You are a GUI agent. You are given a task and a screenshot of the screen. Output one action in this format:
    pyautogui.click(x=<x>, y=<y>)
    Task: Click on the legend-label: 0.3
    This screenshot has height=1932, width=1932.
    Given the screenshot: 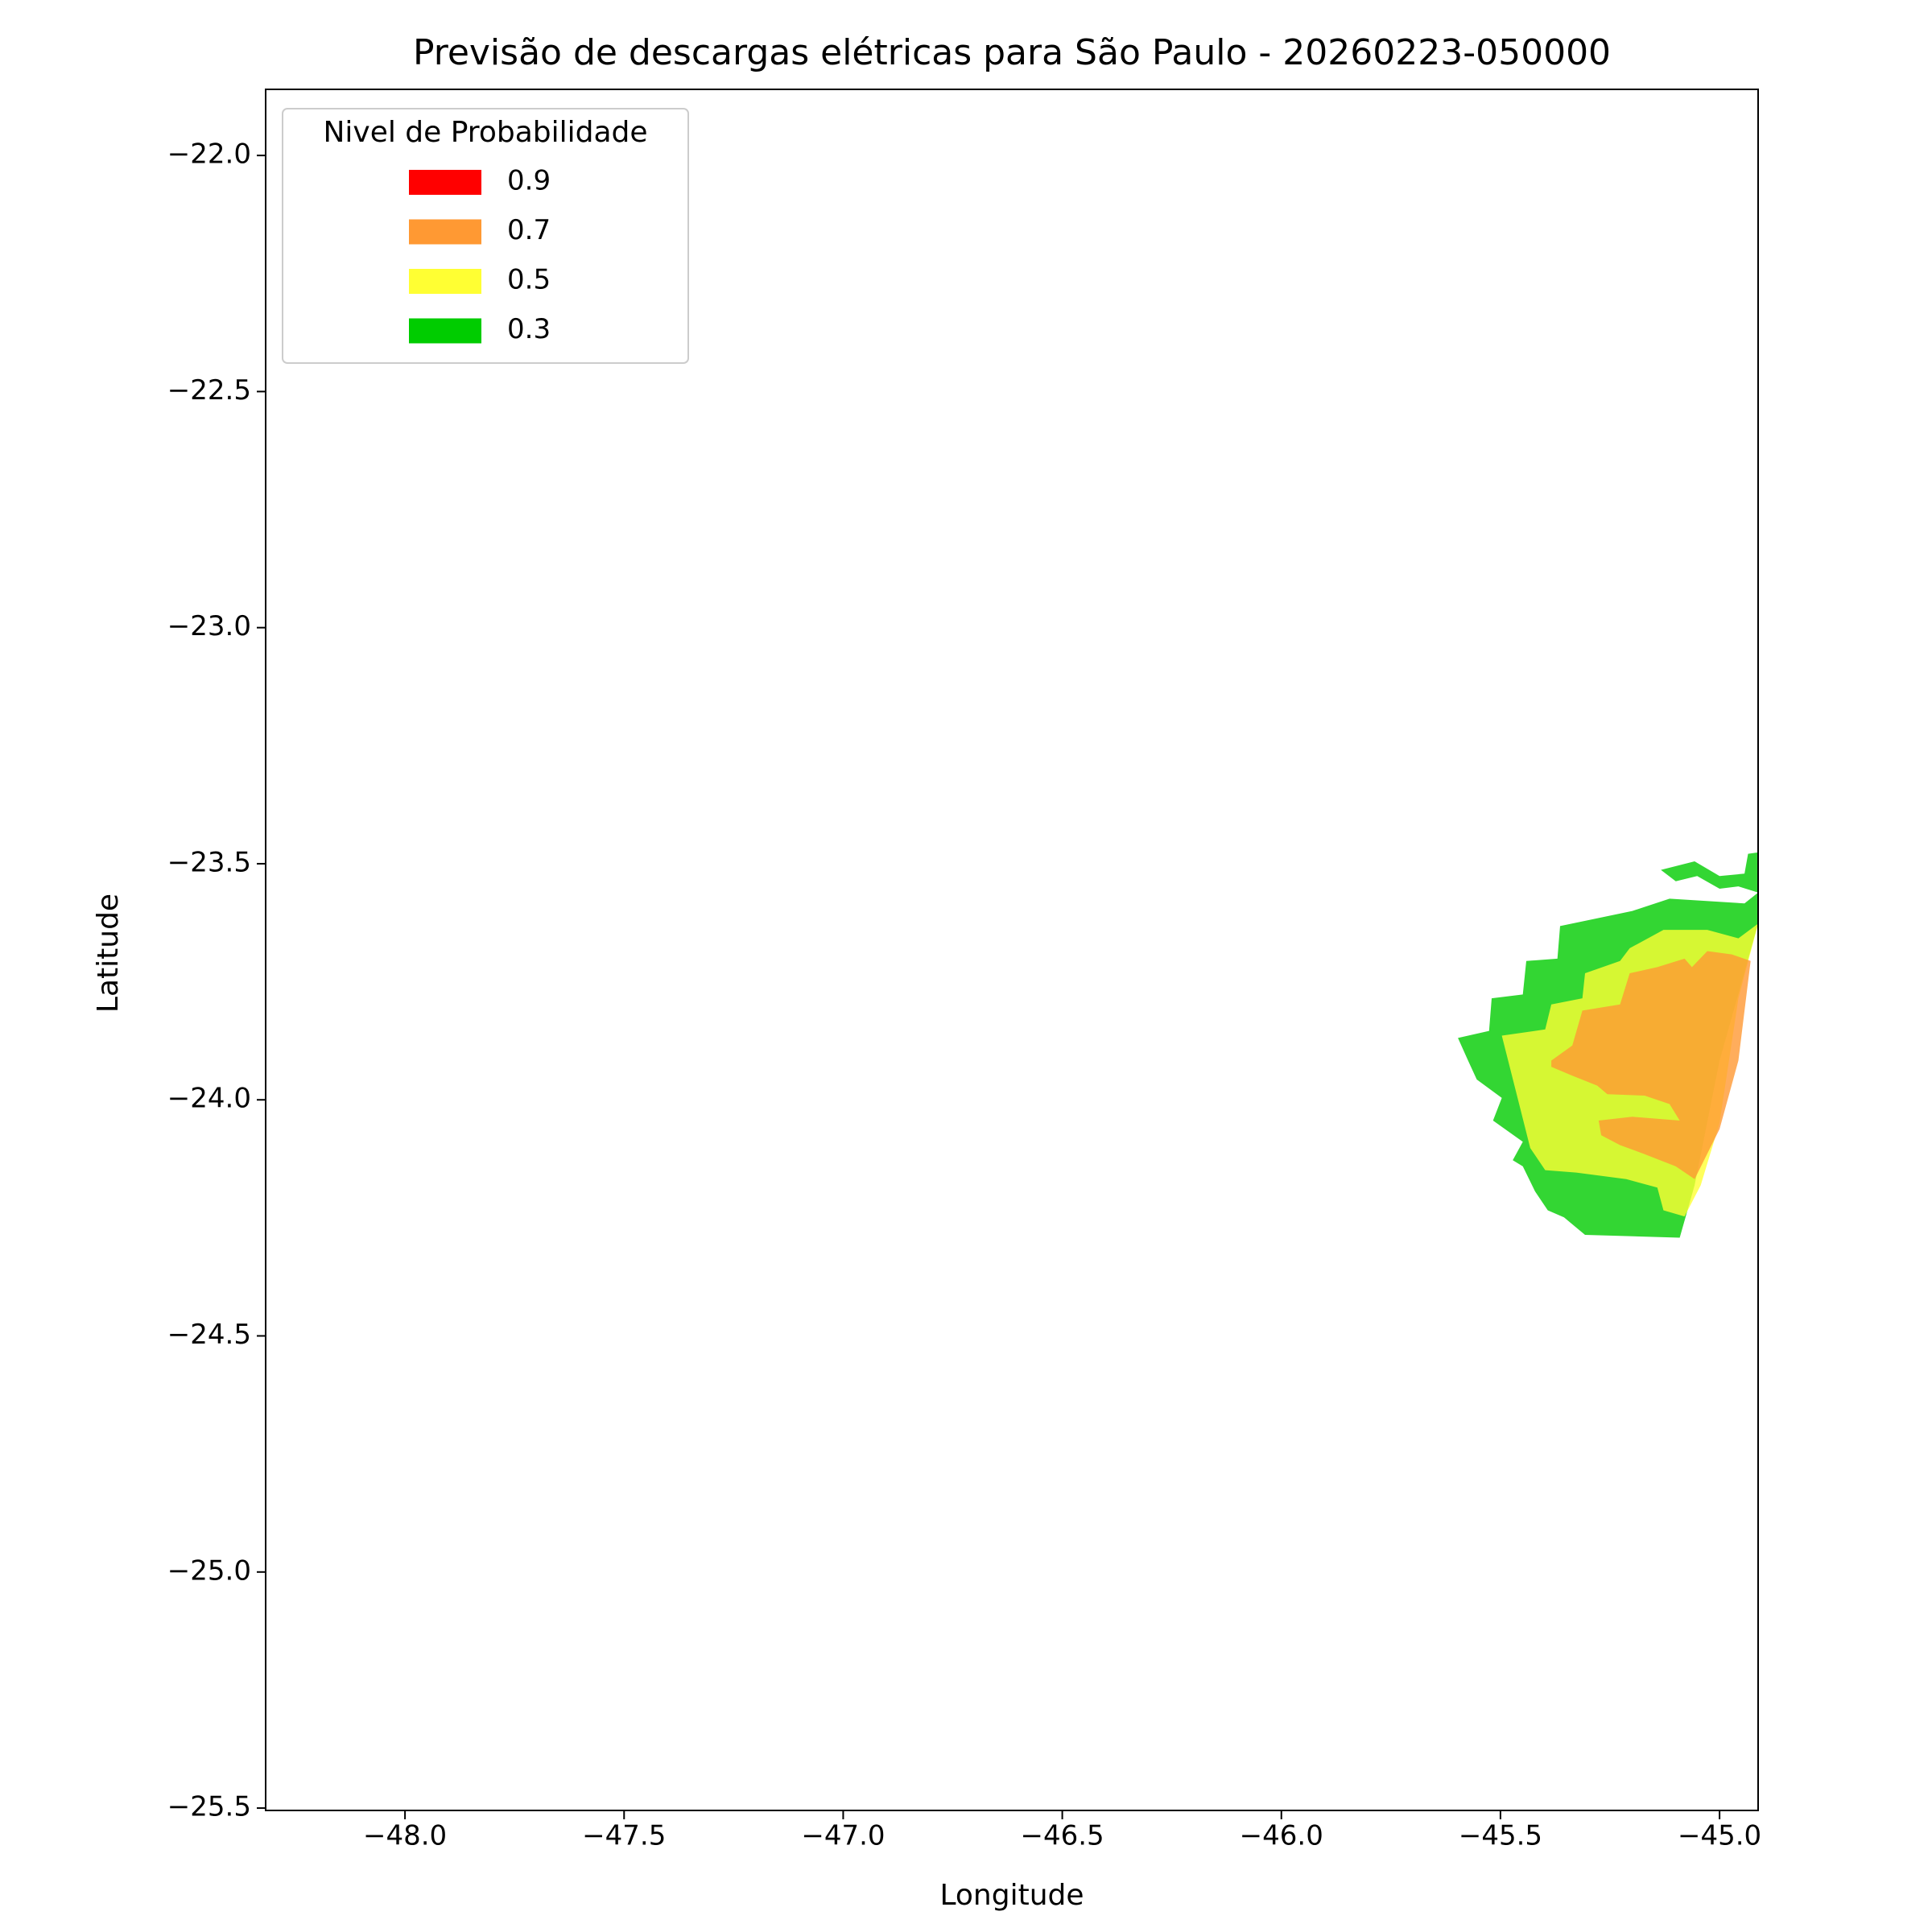 What is the action you would take?
    pyautogui.click(x=529, y=329)
    